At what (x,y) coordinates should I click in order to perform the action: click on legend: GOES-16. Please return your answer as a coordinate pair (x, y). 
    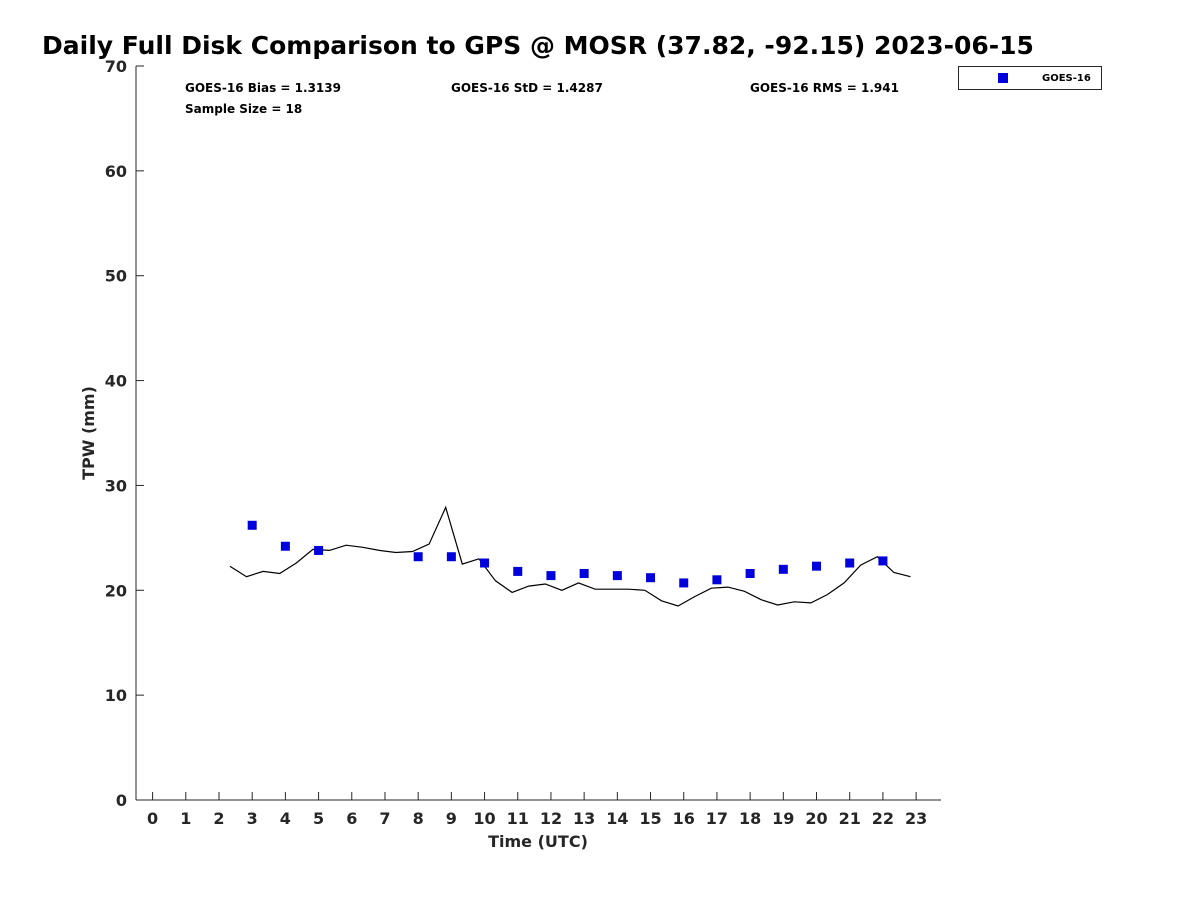
    Looking at the image, I should click on (1030, 78).